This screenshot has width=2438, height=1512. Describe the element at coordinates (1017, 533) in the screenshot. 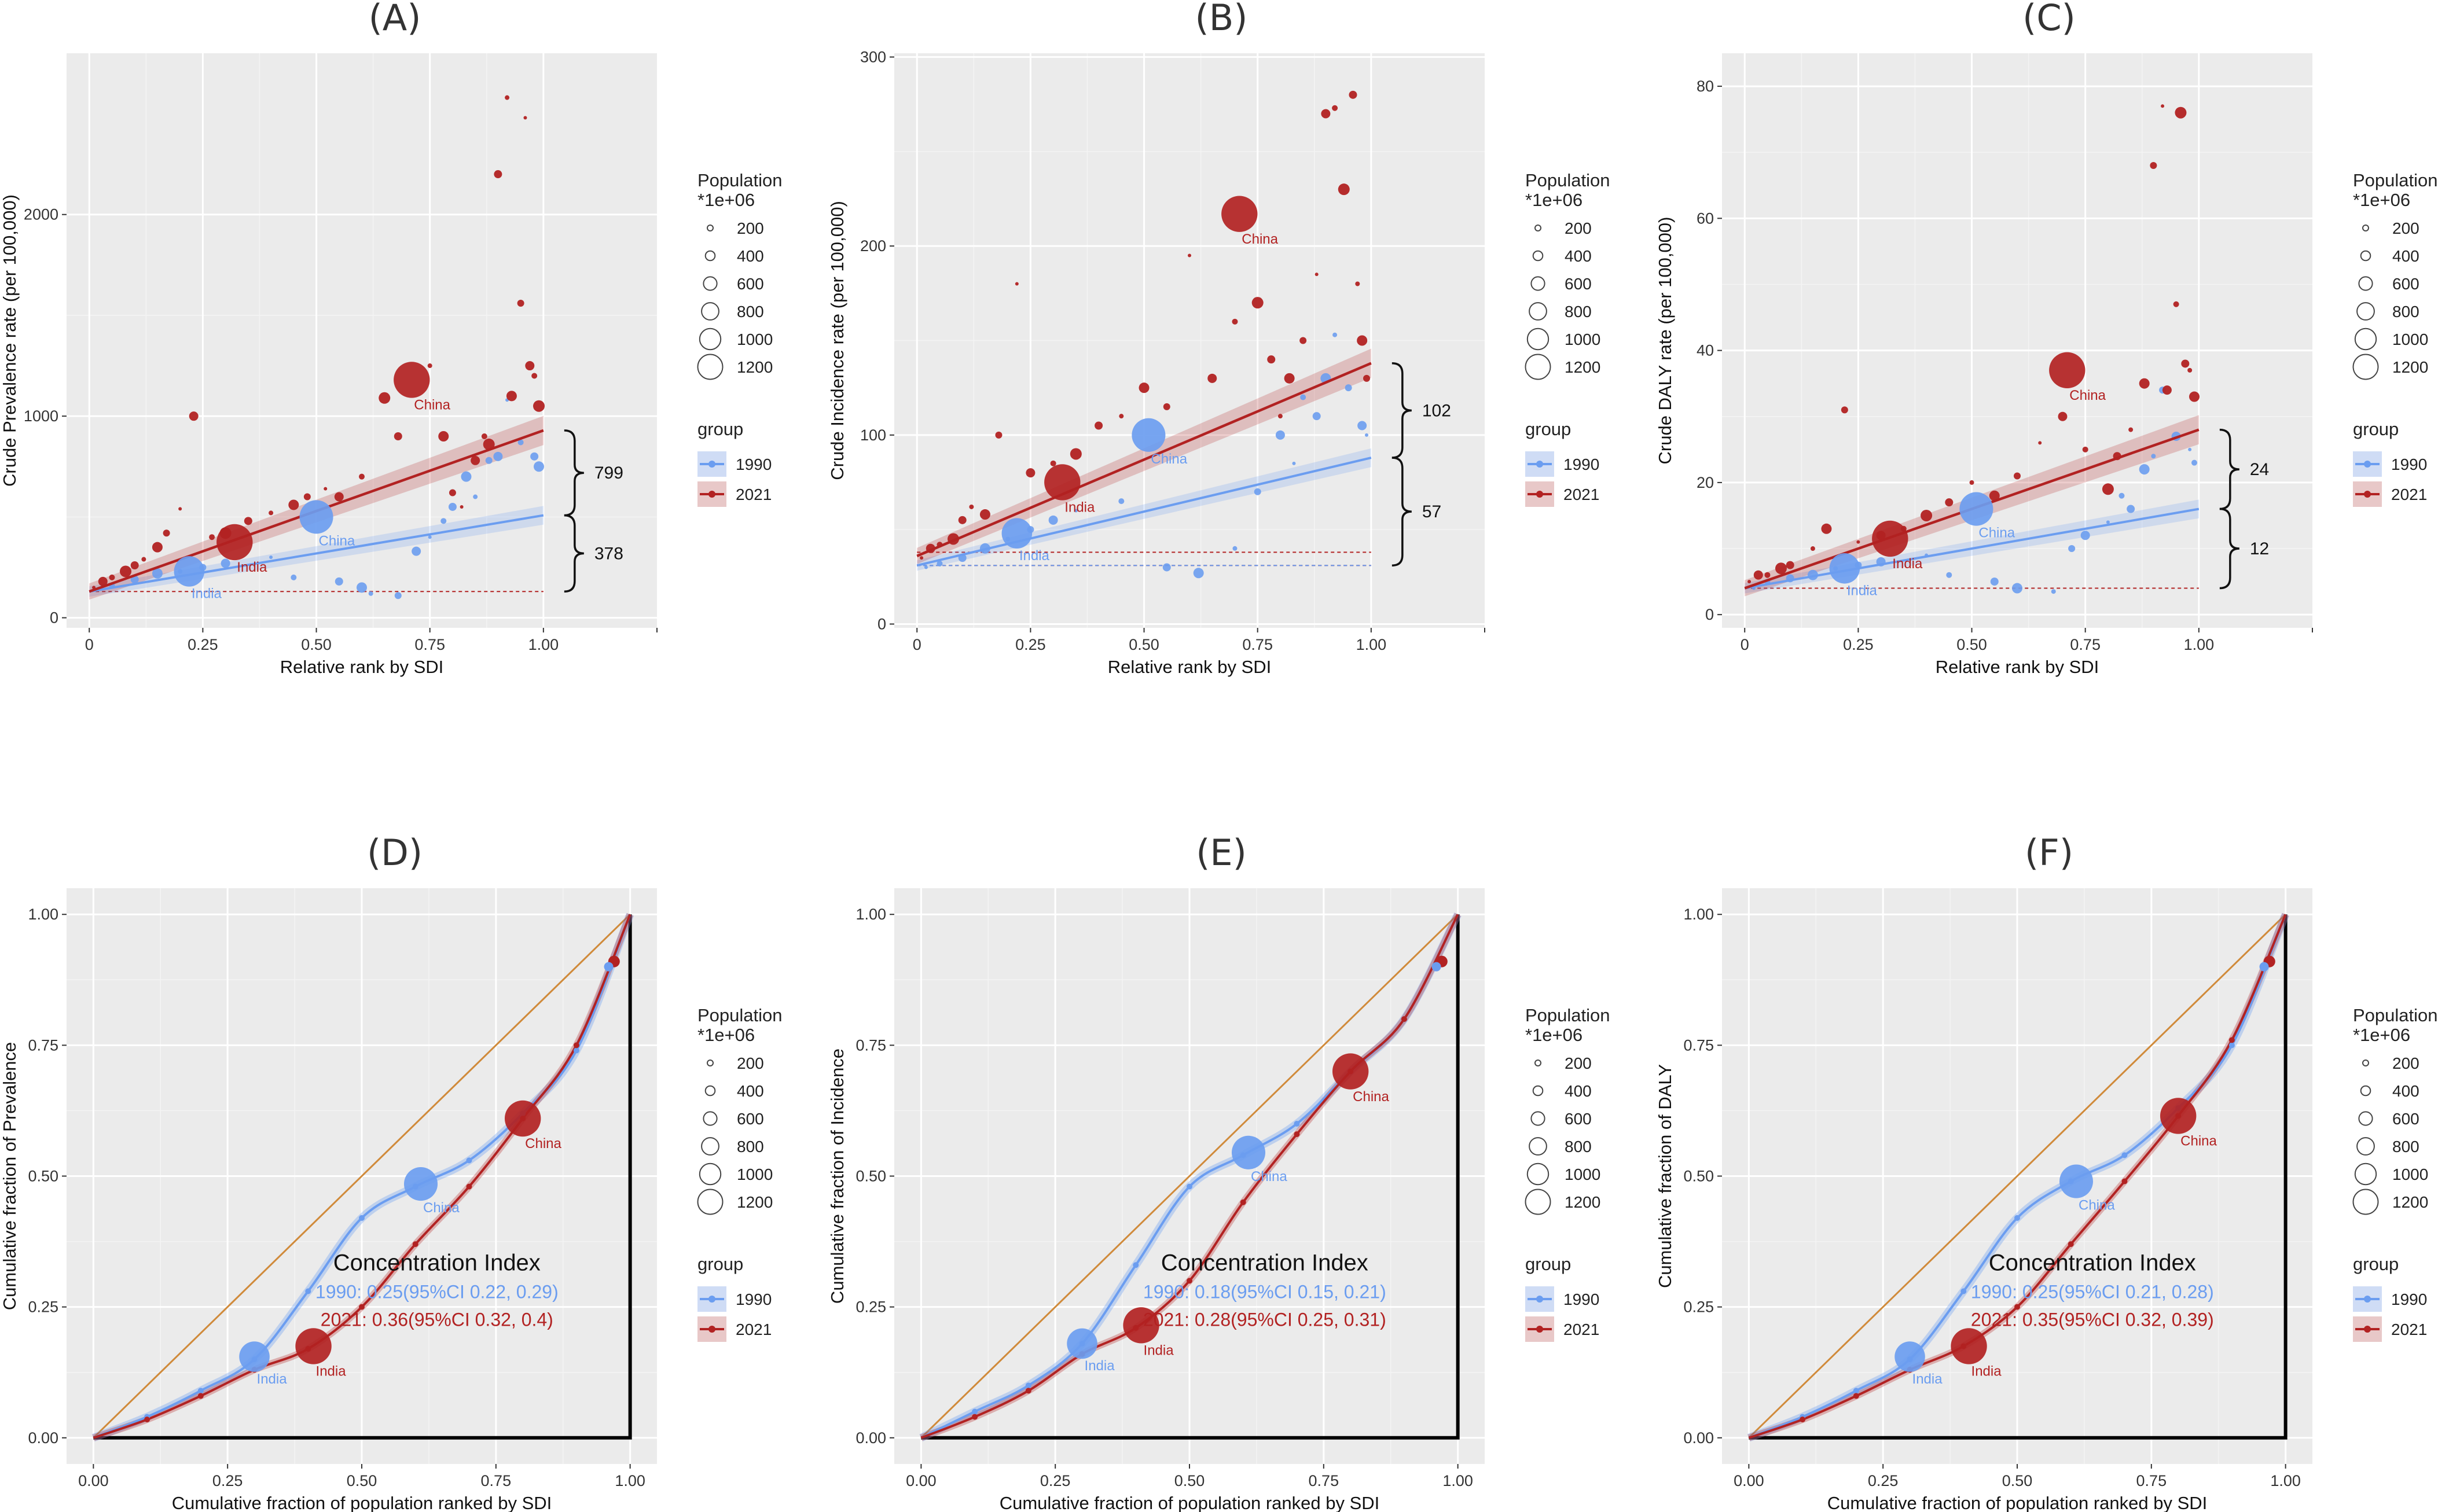

I see `highlight-point-india-1990` at that location.